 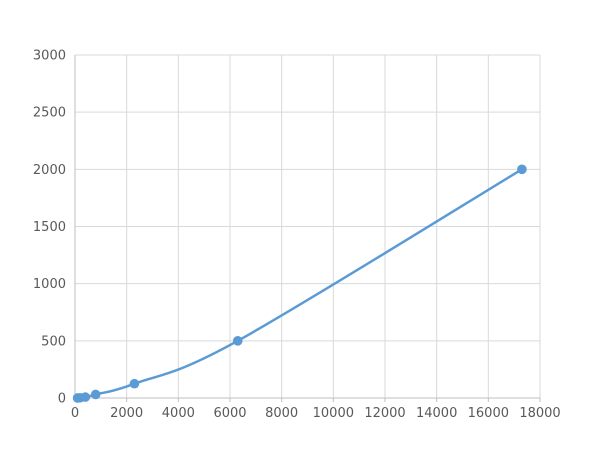 I want to click on y-tick-label: 3000, so click(x=49, y=56).